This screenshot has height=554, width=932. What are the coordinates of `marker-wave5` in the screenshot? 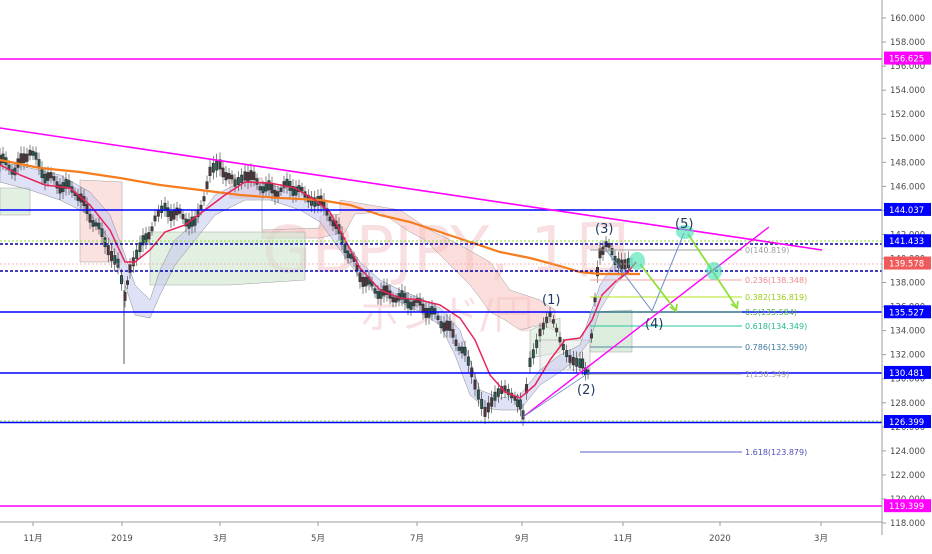 It's located at (685, 232).